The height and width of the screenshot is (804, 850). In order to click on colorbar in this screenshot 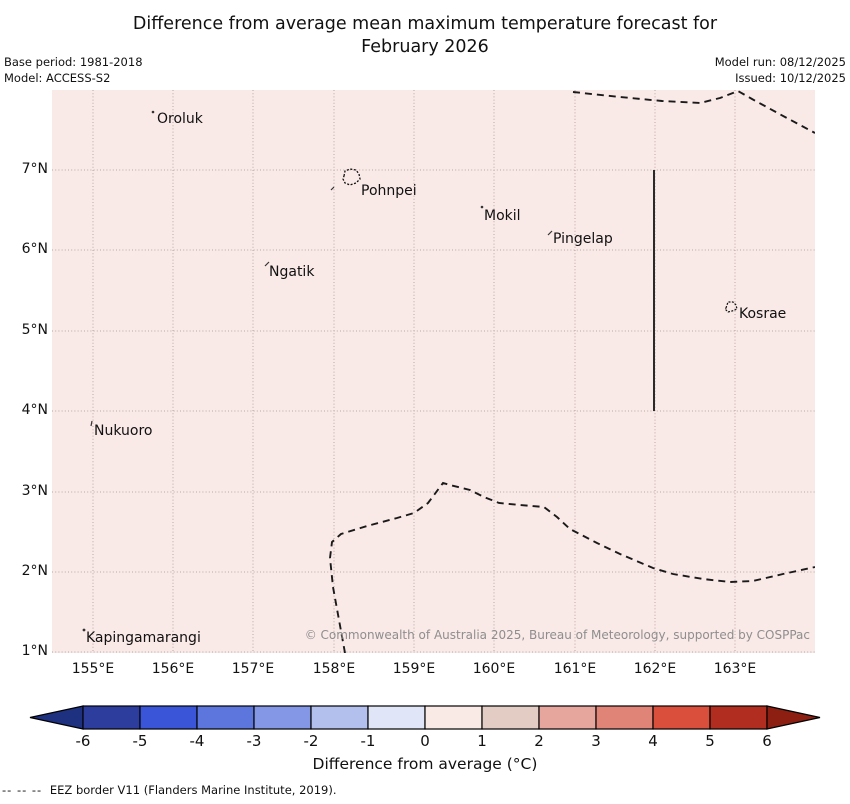, I will do `click(425, 717)`.